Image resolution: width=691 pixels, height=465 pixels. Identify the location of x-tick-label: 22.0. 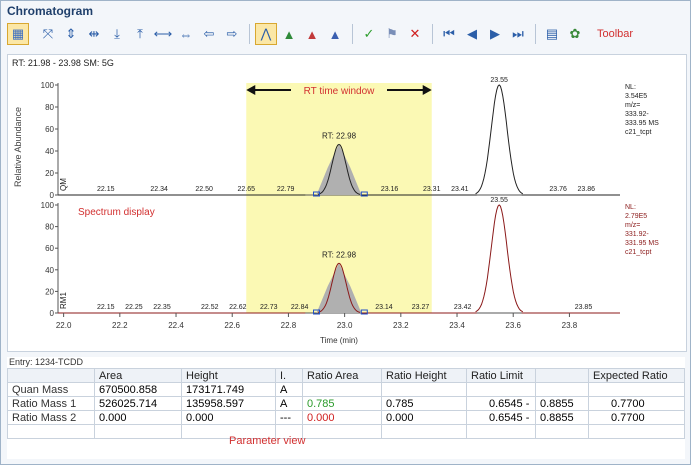
(64, 325).